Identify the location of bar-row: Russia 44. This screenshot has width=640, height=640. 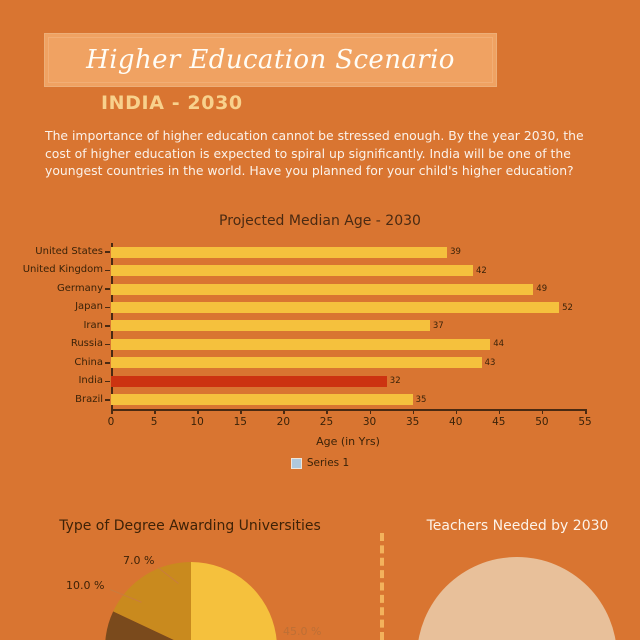
(288, 344).